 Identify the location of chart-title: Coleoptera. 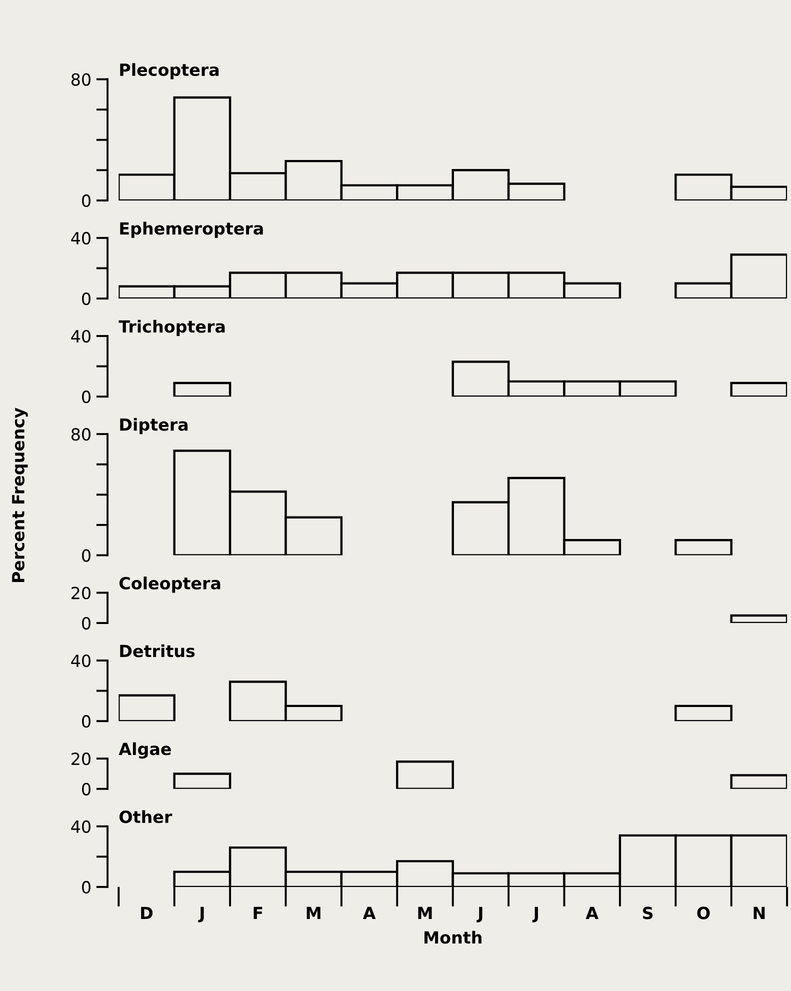
(169, 584).